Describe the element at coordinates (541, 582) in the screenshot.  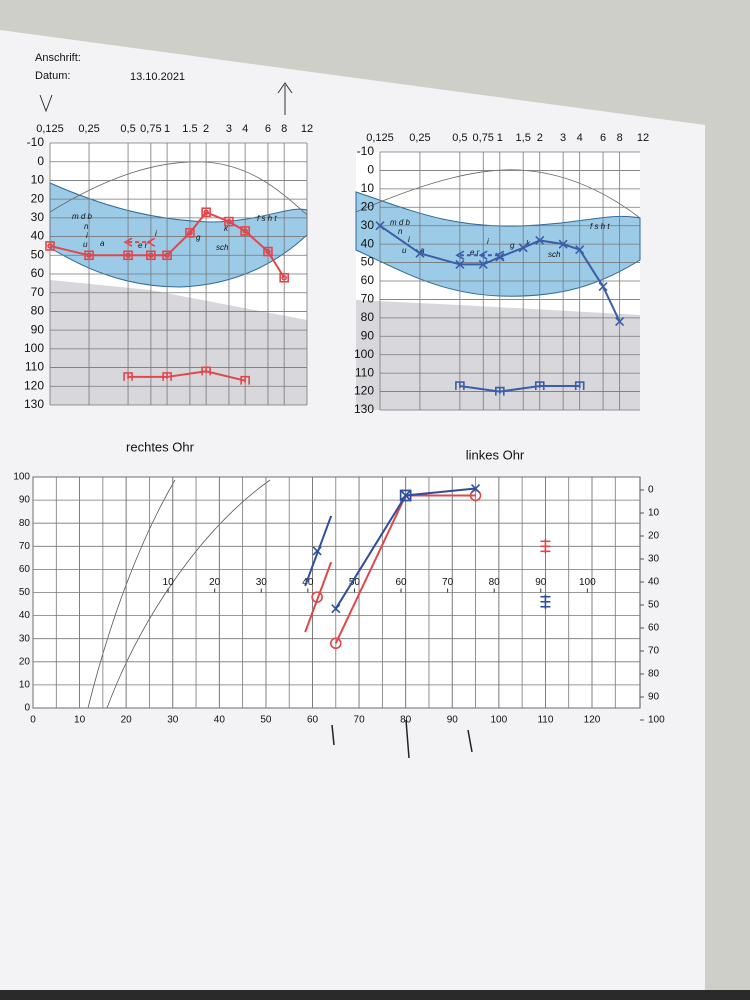
I see `inner-tick-label: 90` at that location.